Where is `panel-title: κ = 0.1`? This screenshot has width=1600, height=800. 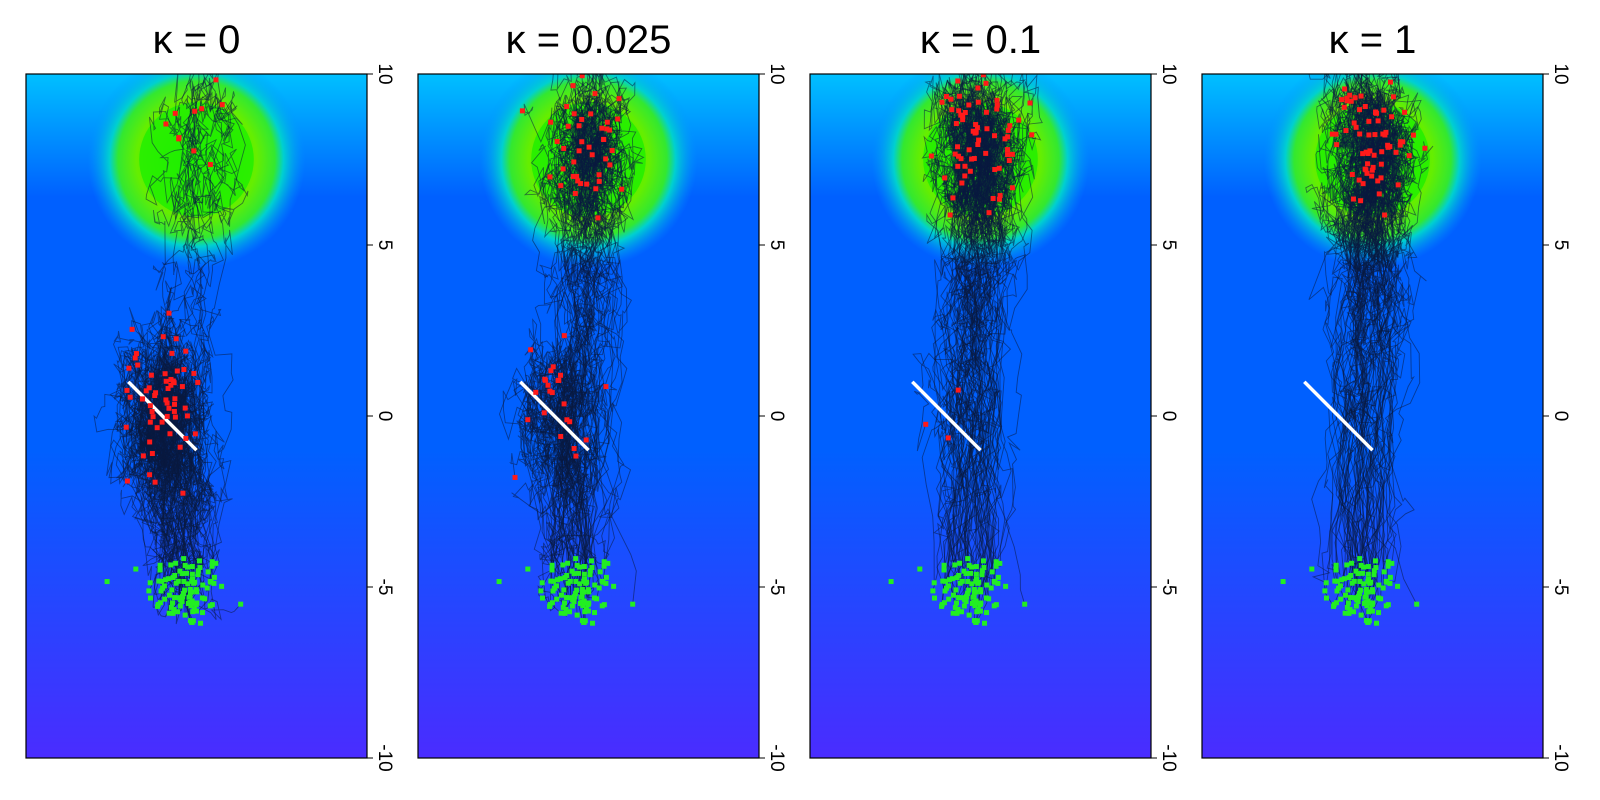
panel-title: κ = 0.1 is located at coordinates (980, 40).